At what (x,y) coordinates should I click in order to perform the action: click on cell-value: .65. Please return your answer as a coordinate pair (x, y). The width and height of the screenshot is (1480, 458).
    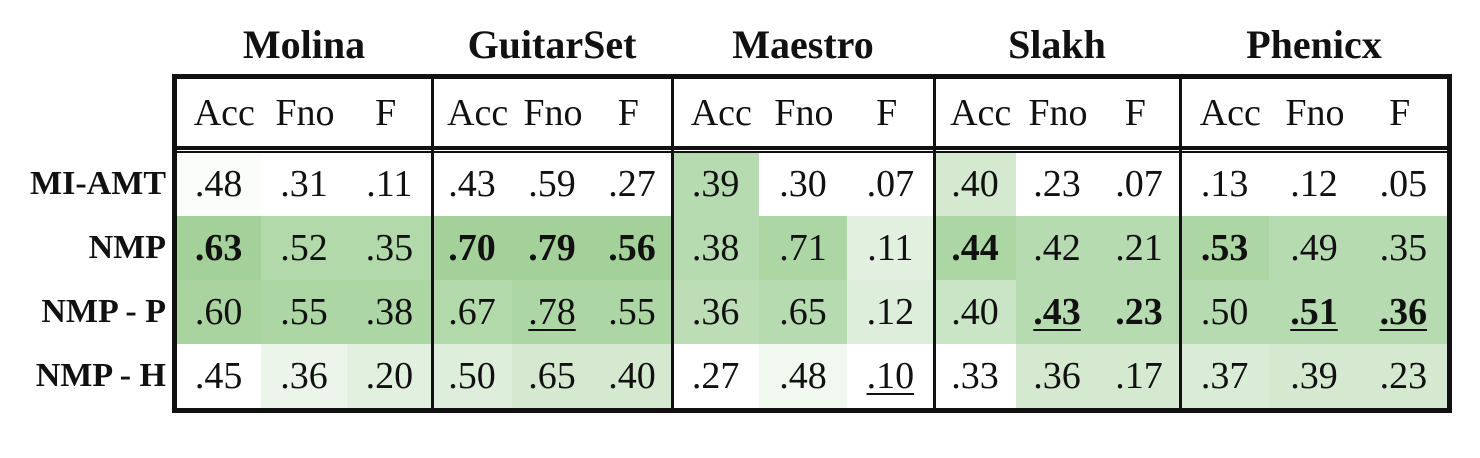
    Looking at the image, I should click on (803, 312).